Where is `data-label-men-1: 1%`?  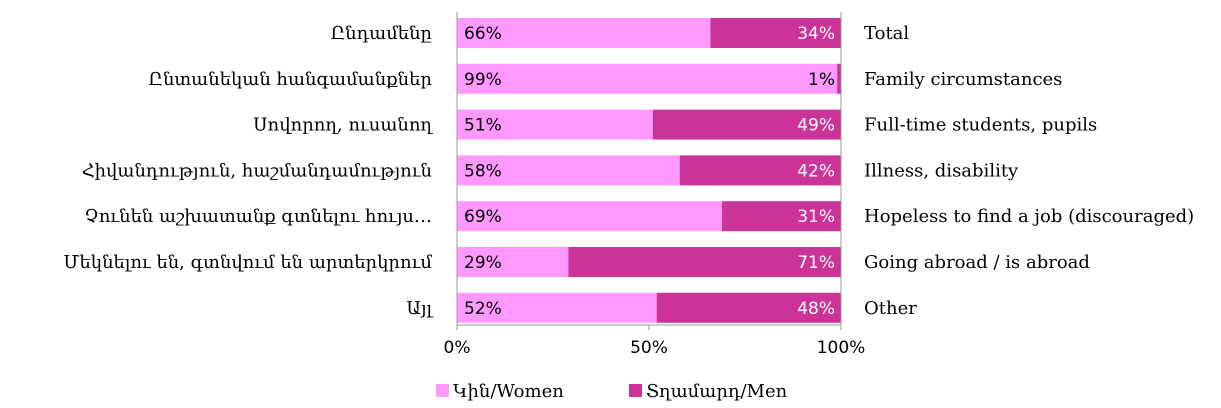 data-label-men-1: 1% is located at coordinates (821, 80).